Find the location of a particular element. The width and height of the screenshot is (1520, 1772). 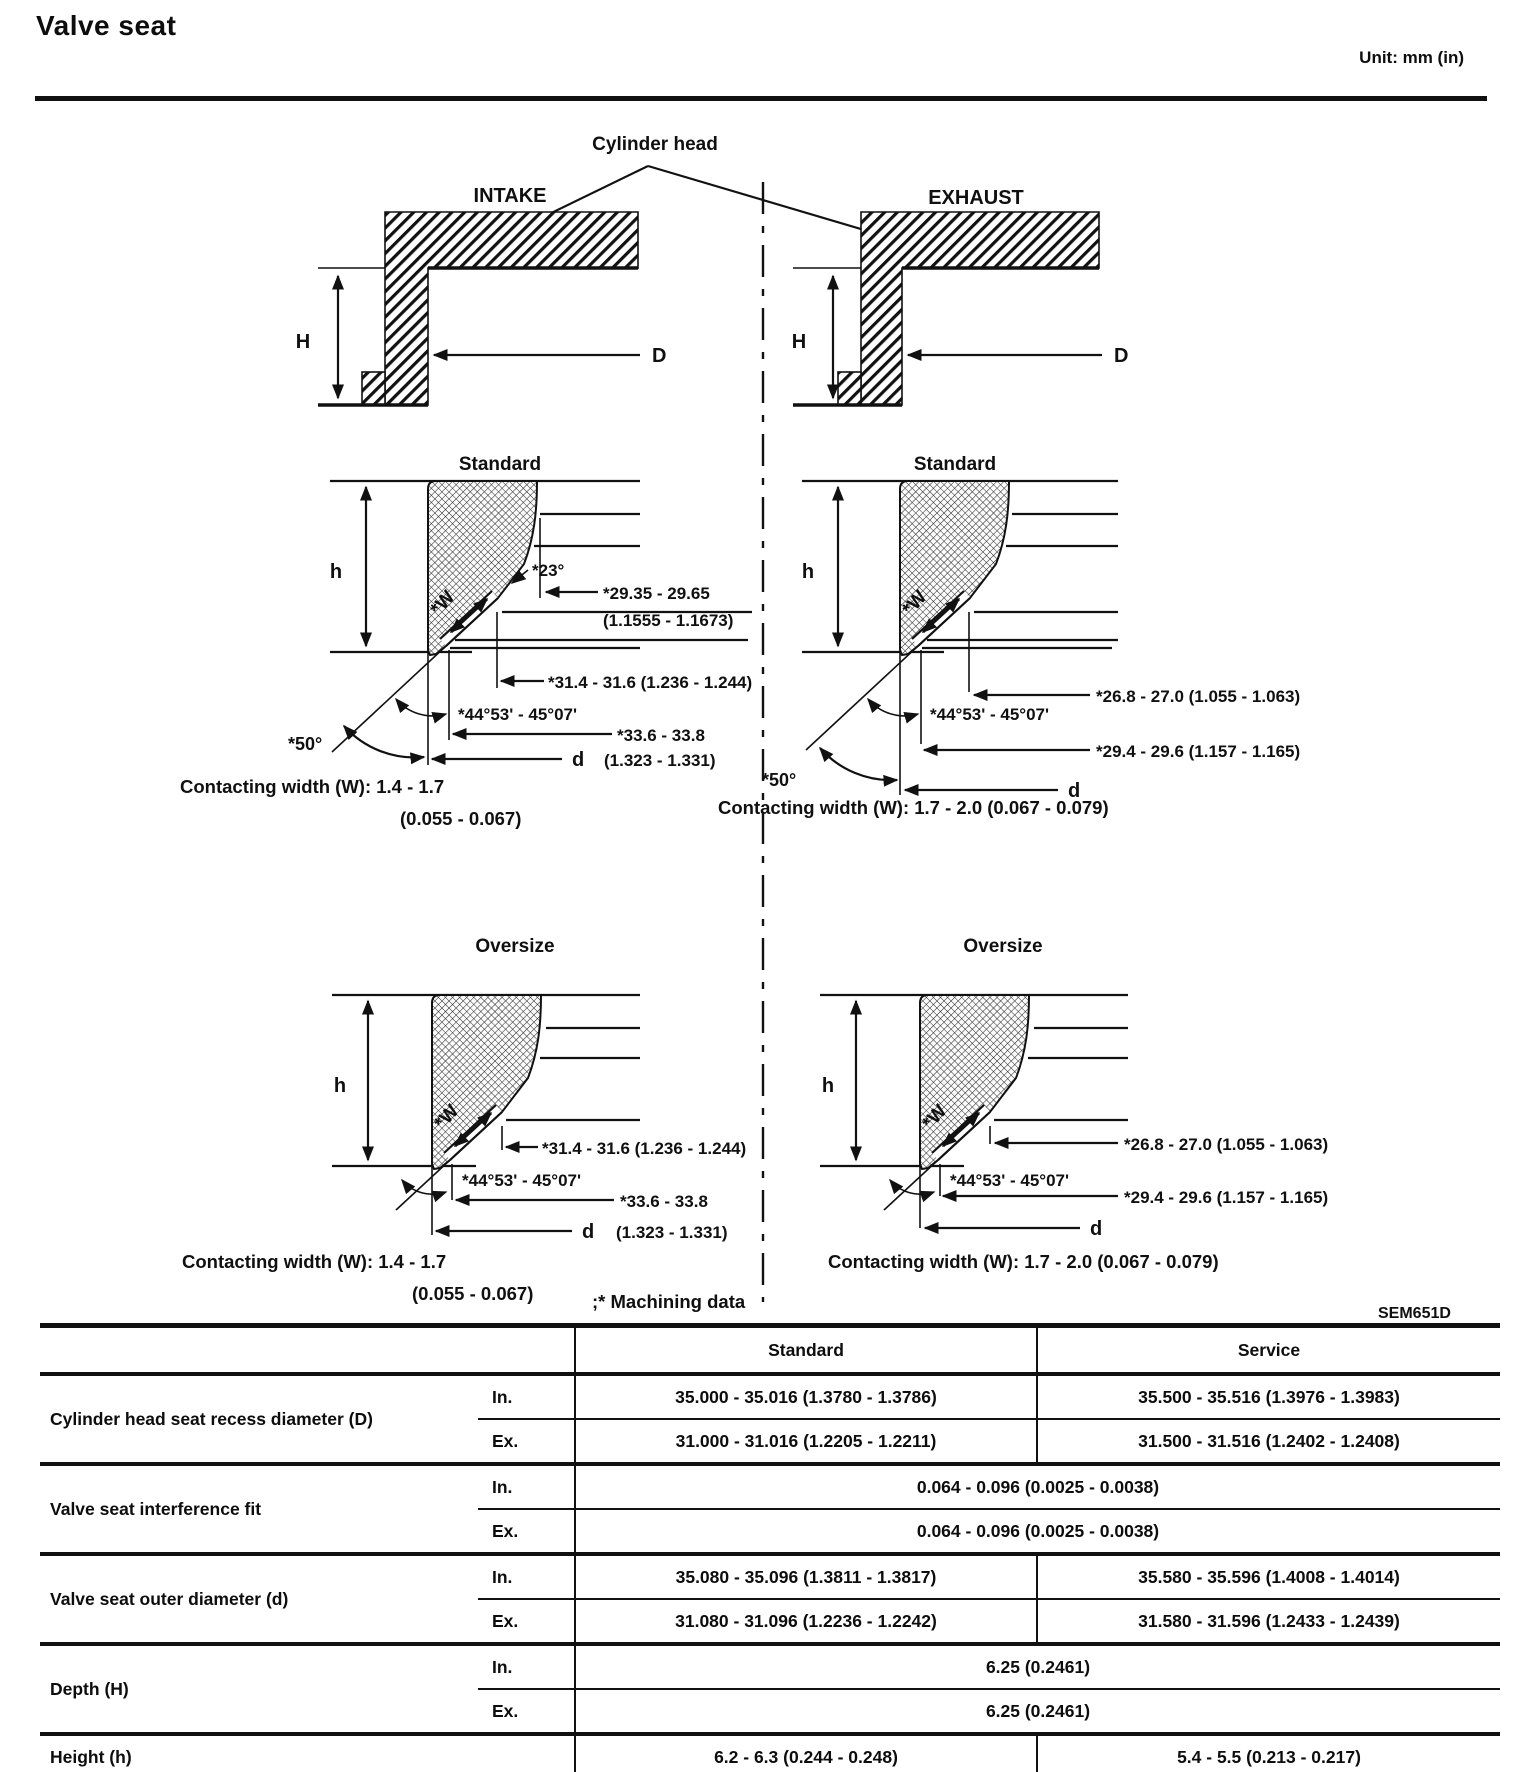

cell-service: 5.4 - 5.5 (0.213 - 0.217) is located at coordinates (1268, 1752).